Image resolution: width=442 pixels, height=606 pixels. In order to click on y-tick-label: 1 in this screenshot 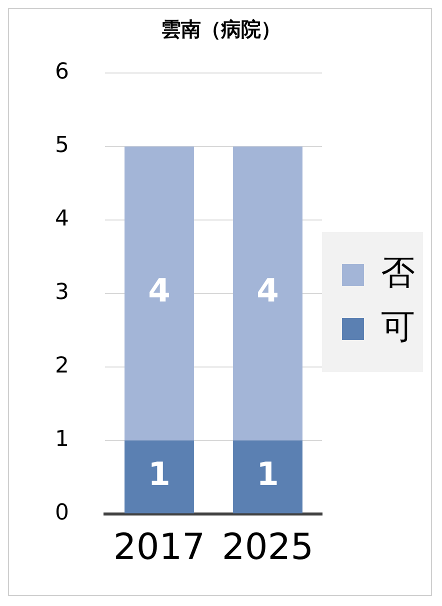, I will do `click(61, 439)`.